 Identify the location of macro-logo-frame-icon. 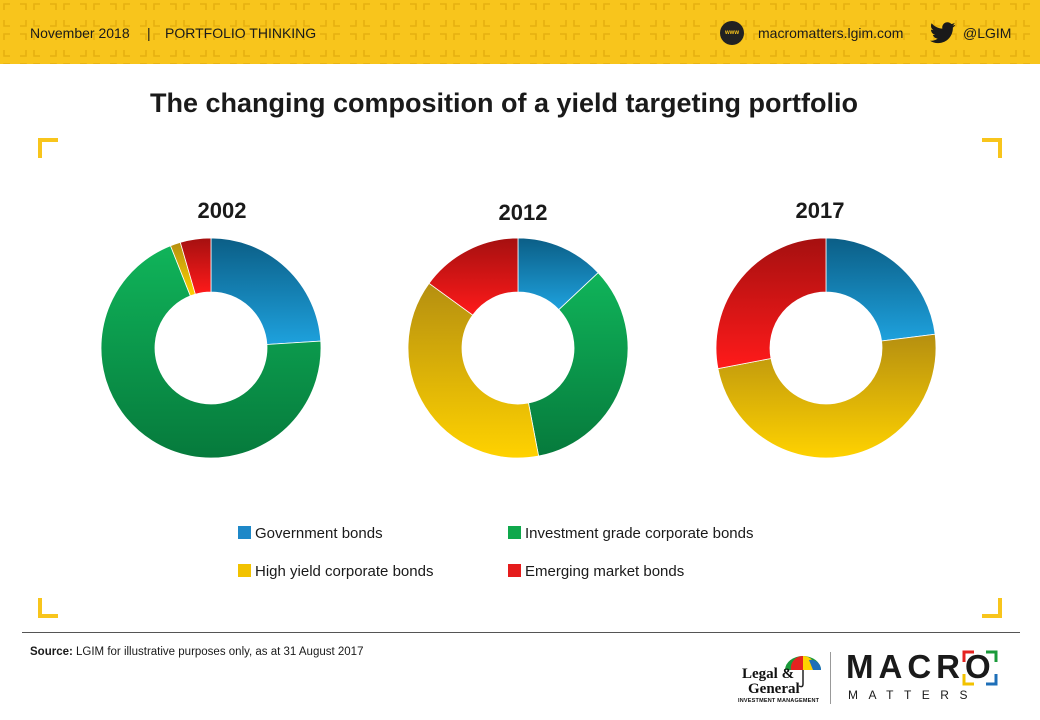
(980, 668).